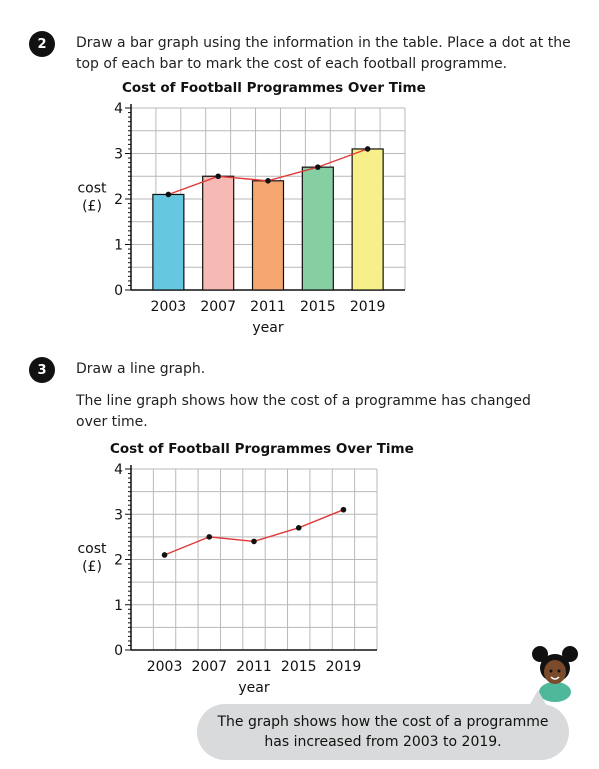 Image resolution: width=599 pixels, height=769 pixels. Describe the element at coordinates (168, 242) in the screenshot. I see `bar-2003` at that location.